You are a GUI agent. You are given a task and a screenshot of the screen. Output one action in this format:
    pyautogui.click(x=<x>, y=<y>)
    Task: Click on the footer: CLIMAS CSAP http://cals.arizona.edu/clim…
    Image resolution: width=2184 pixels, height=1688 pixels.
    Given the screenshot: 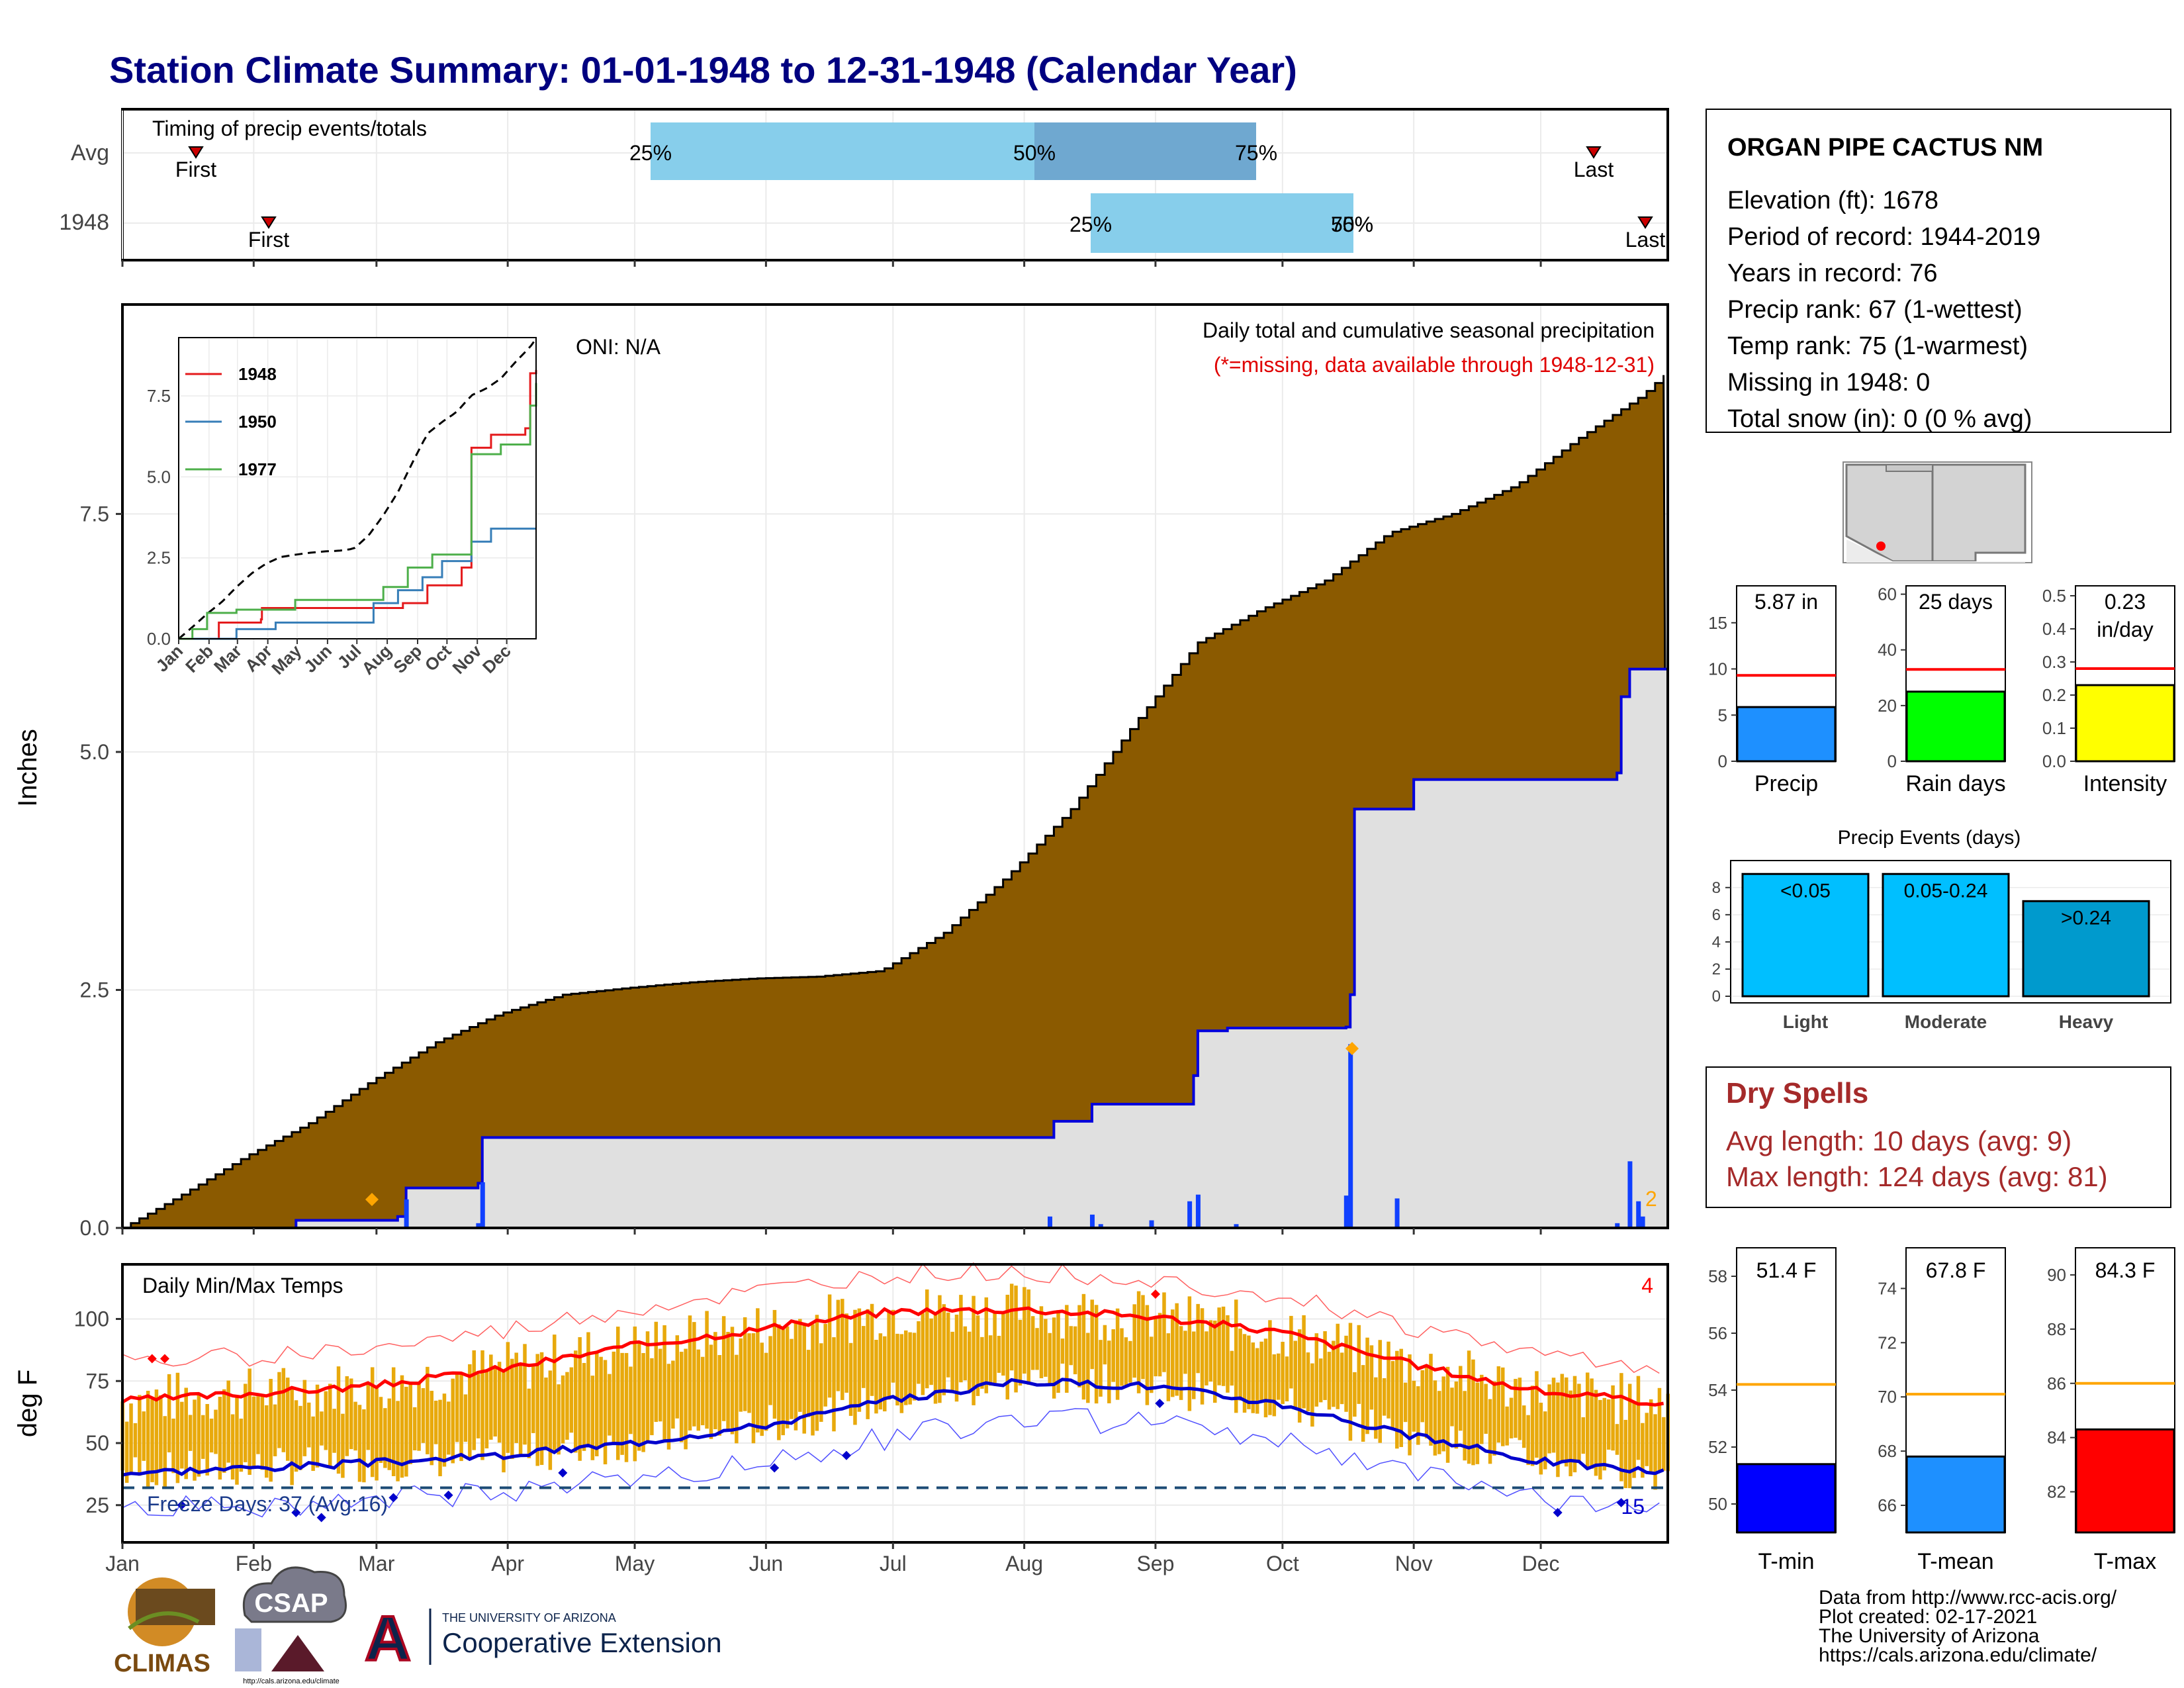 What is the action you would take?
    pyautogui.click(x=1115, y=1625)
    